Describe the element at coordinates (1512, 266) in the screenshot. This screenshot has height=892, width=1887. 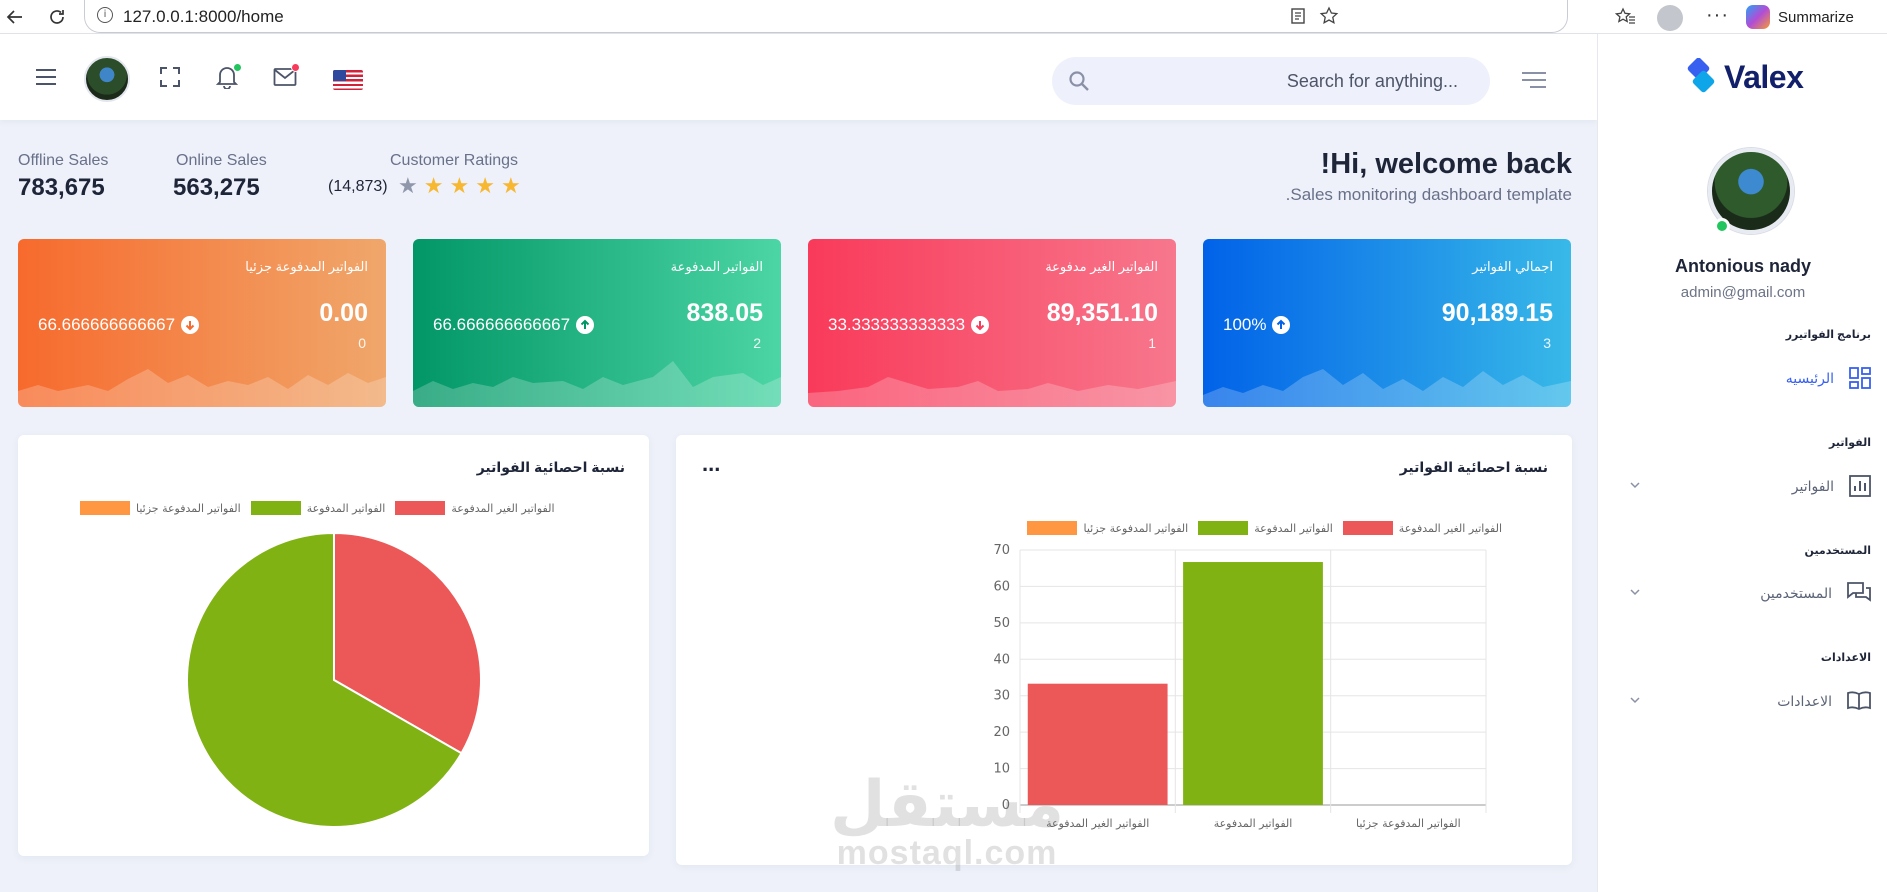
I see `card-title: اجمالي الفواتير` at that location.